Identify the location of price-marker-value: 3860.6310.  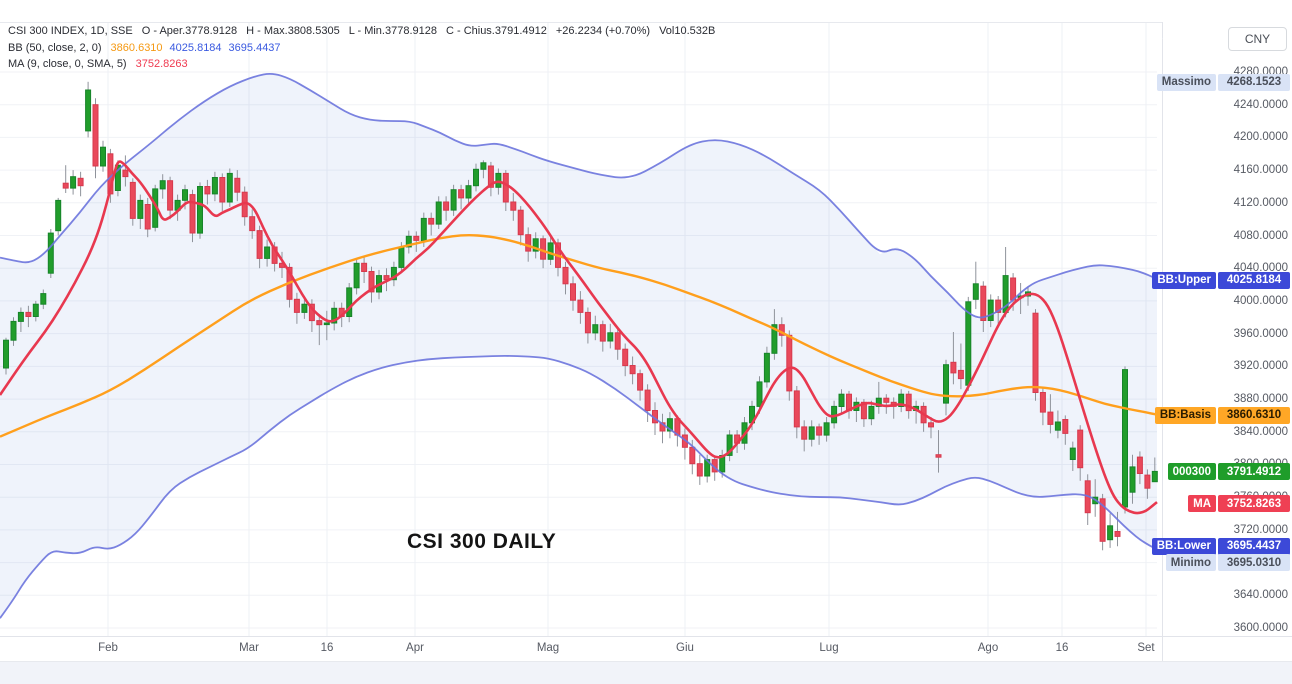
(1254, 415).